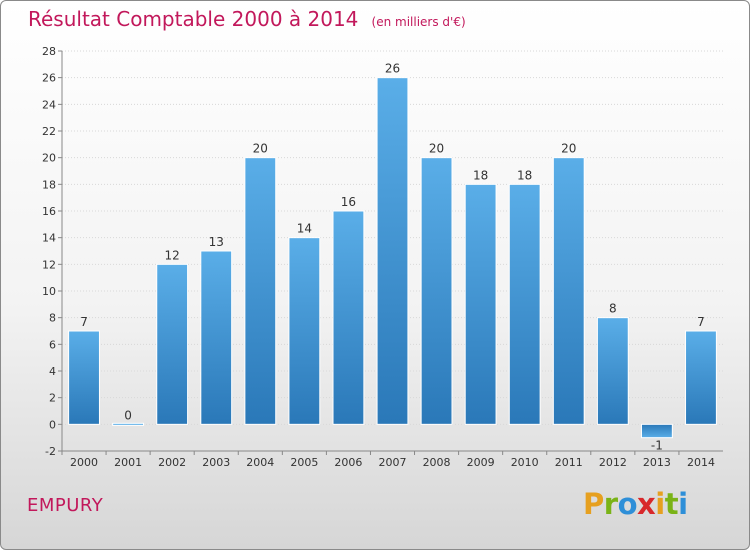 Image resolution: width=750 pixels, height=550 pixels. I want to click on y-tick-label: 28, so click(49, 51).